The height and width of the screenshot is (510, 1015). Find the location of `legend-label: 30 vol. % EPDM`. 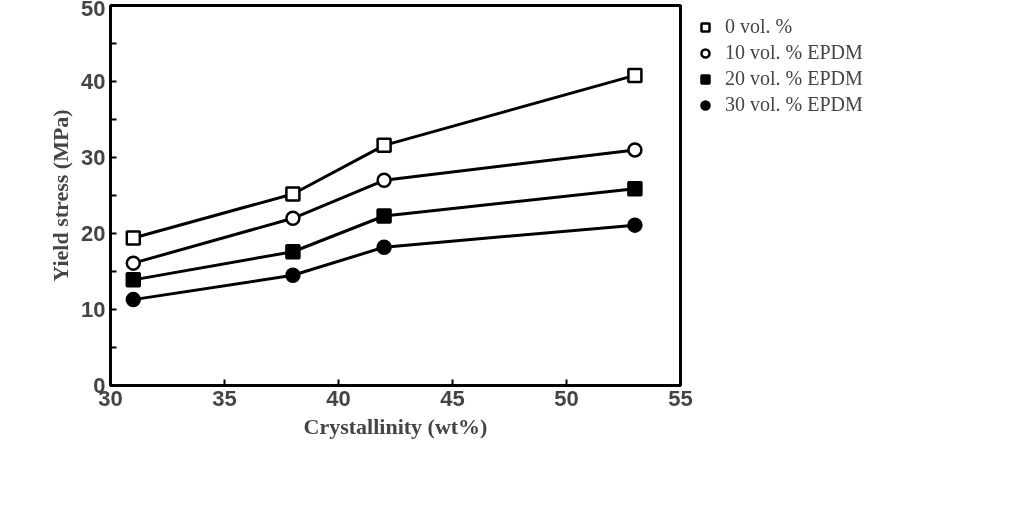

legend-label: 30 vol. % EPDM is located at coordinates (794, 104).